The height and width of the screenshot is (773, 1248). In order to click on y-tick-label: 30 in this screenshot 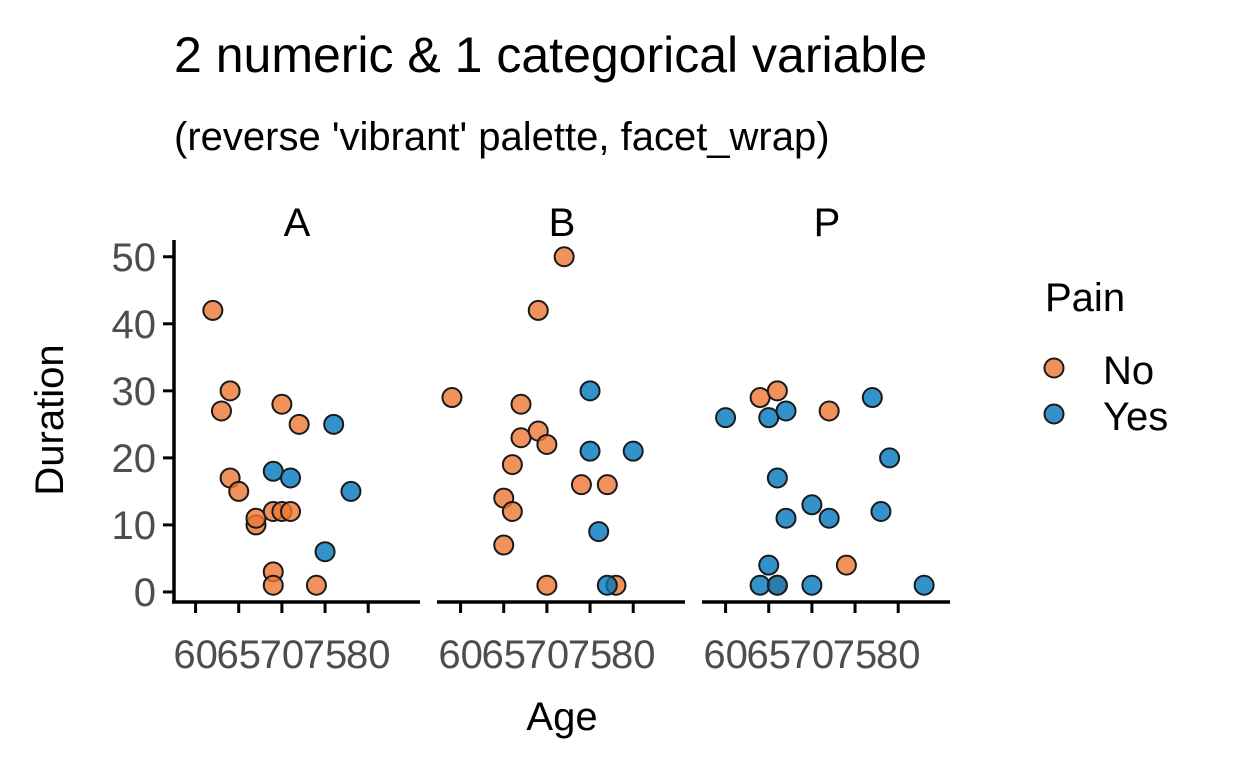, I will do `click(134, 392)`.